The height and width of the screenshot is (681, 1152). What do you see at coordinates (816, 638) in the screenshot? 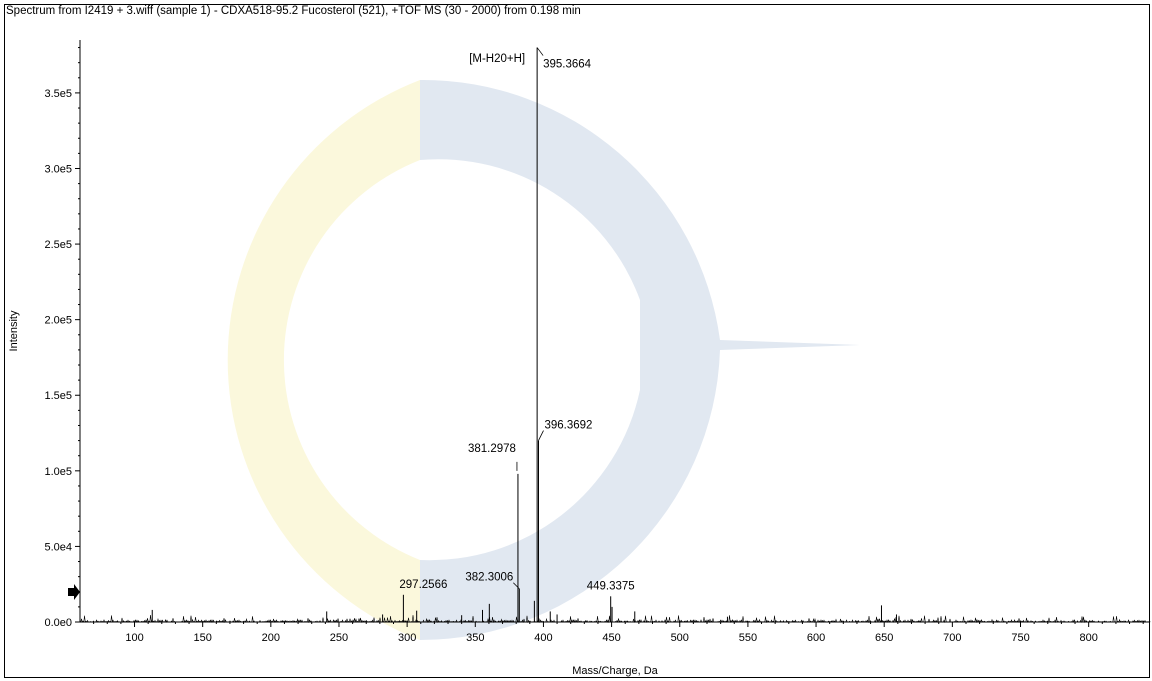
I see `x-tick-label: 600` at bounding box center [816, 638].